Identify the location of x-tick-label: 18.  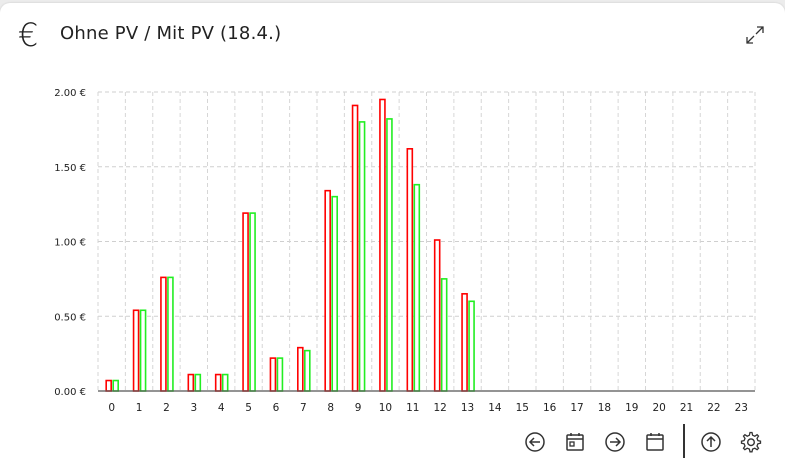
(604, 408).